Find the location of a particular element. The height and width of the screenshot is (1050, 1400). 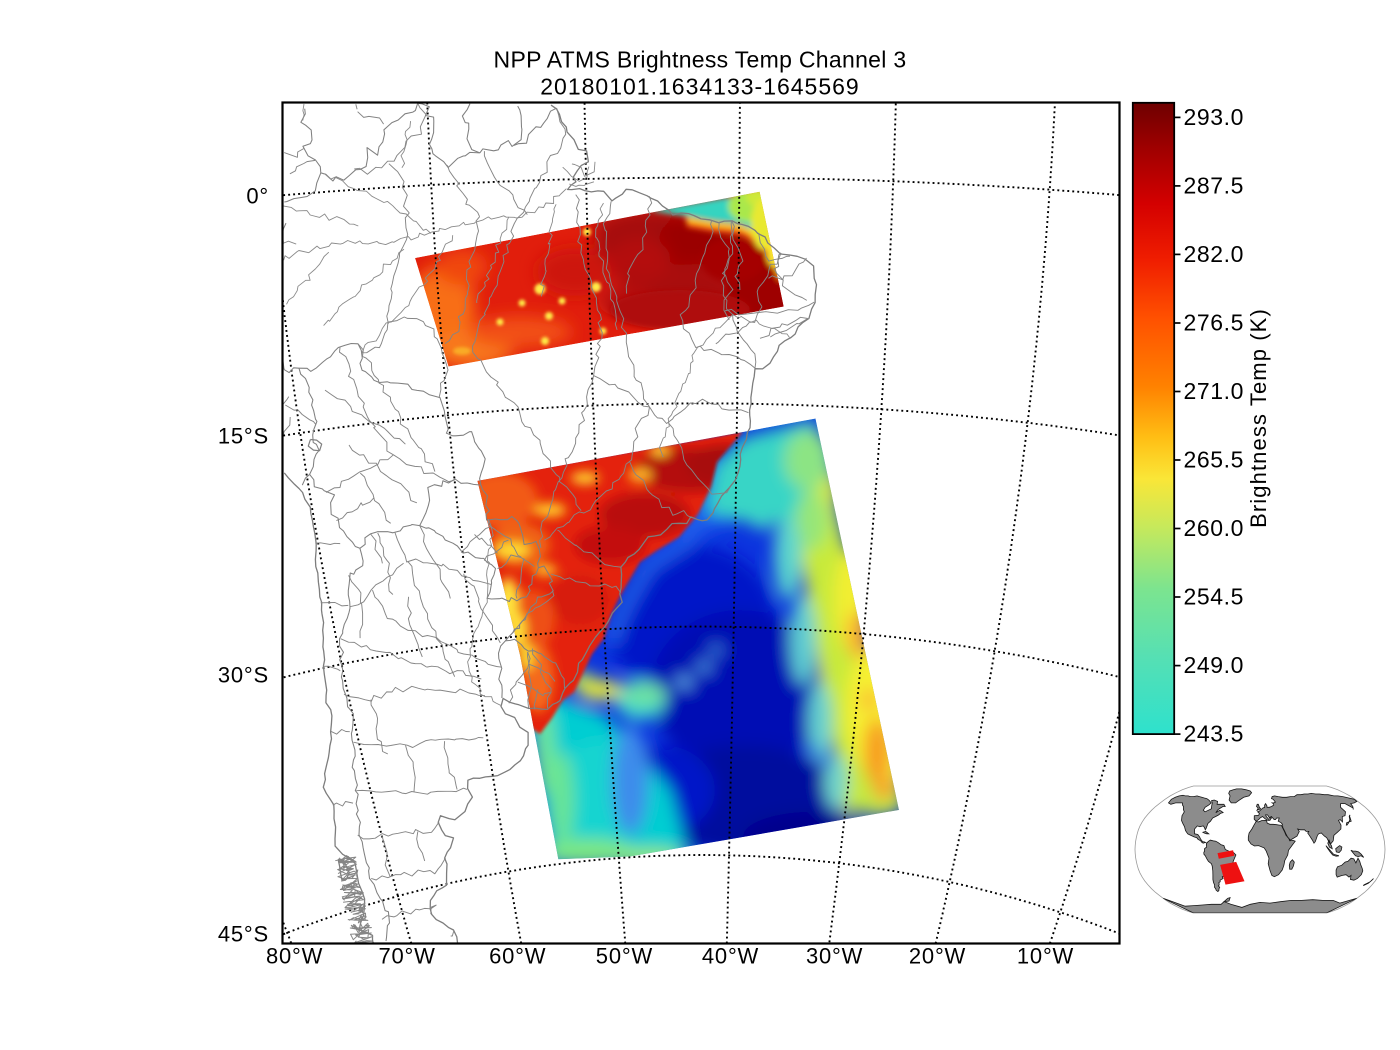

svg-text:NPP ATMS Brightness Temp Chann: NPP ATMS Brightness Temp Channel 3 is located at coordinates (700, 60).